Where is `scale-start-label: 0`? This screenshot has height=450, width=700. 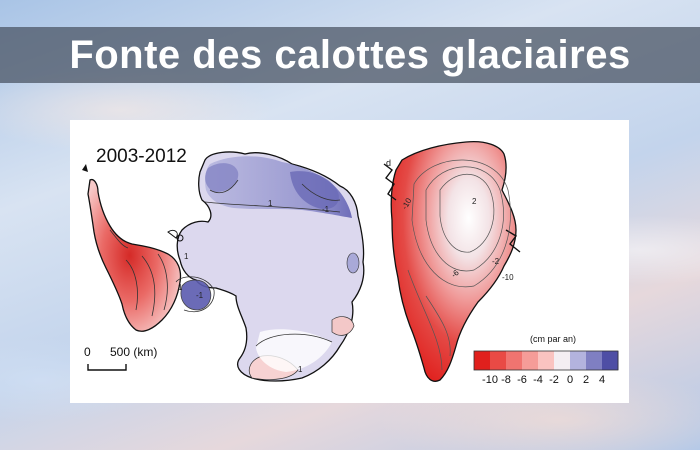 scale-start-label: 0 is located at coordinates (87, 352).